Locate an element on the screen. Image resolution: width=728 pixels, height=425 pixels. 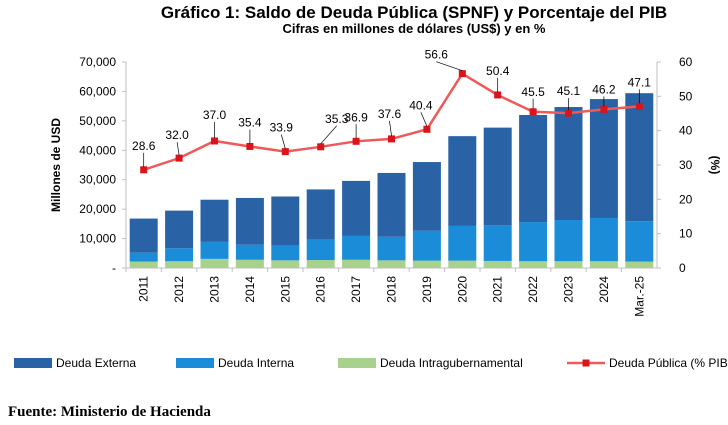
y-tick-label: 20,000 is located at coordinates (97, 209).